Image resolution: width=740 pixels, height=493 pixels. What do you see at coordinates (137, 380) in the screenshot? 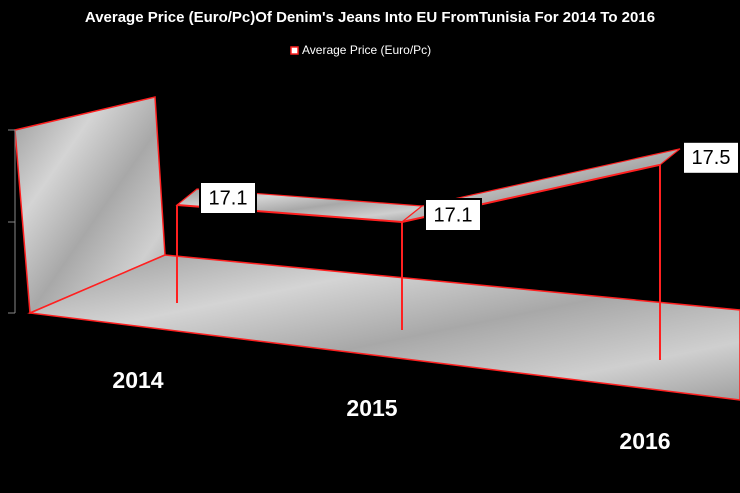
I see `x-tick-label: 2014` at bounding box center [137, 380].